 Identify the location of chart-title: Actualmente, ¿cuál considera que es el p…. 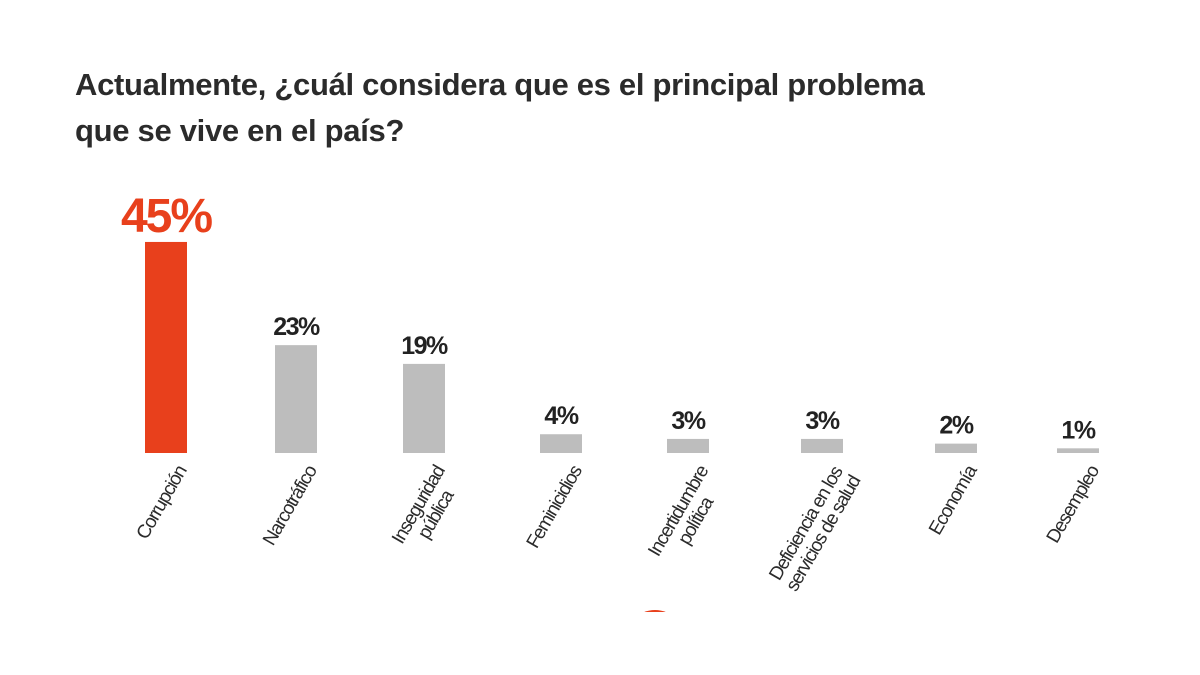
(500, 107).